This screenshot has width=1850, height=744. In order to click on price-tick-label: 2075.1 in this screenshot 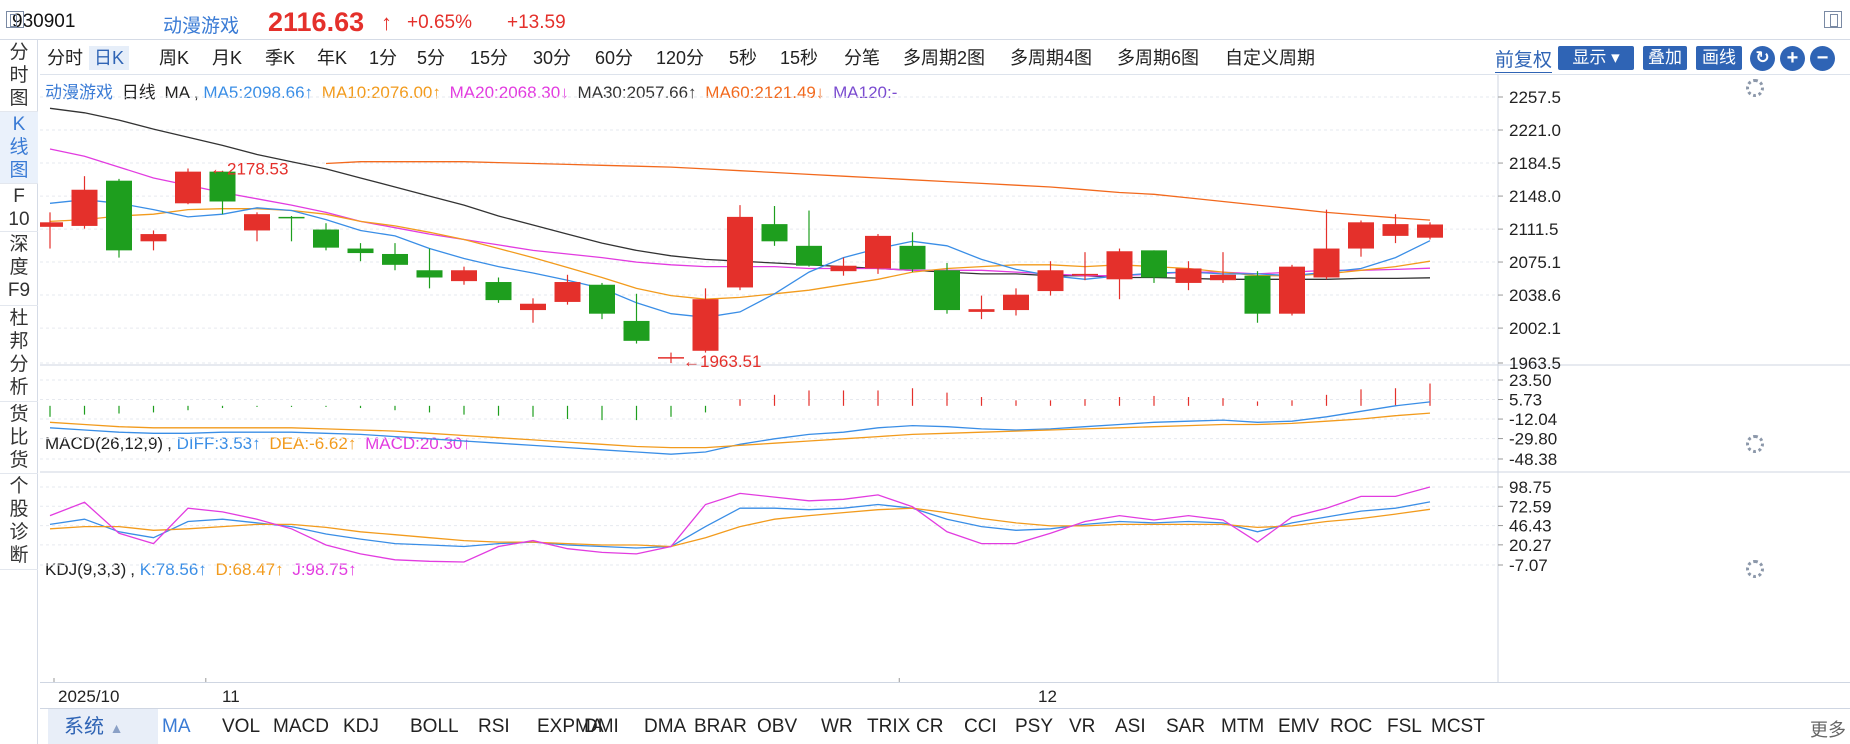, I will do `click(1535, 262)`.